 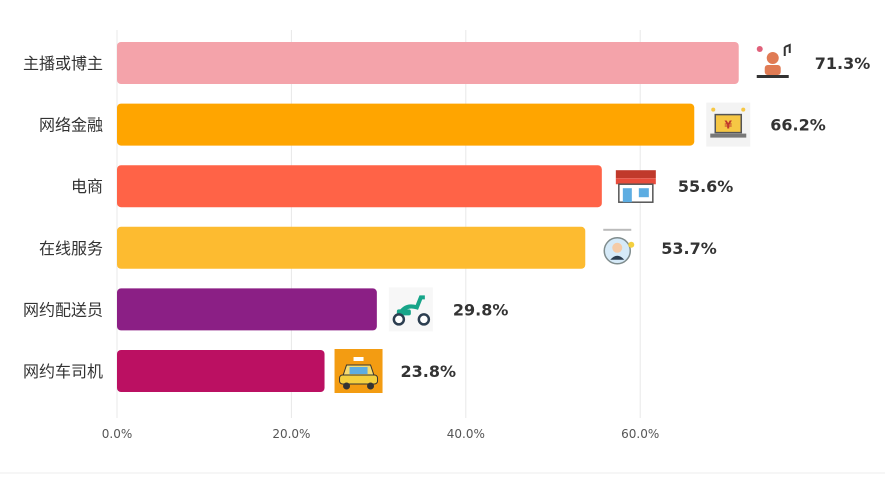 What do you see at coordinates (63, 371) in the screenshot?
I see `category-label: 网约车司机` at bounding box center [63, 371].